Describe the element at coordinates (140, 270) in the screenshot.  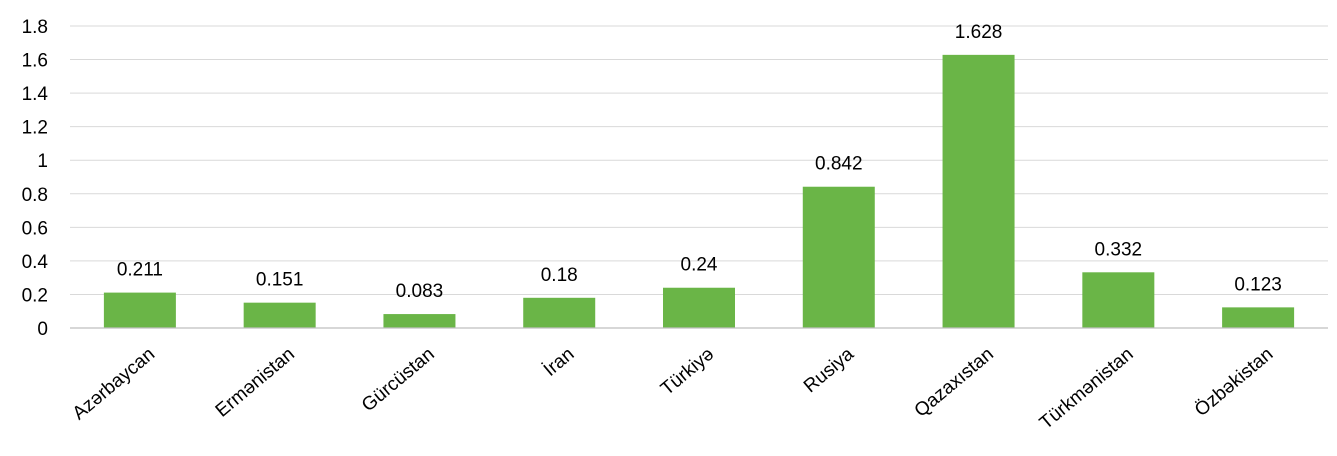
I see `data-label: 0.211` at that location.